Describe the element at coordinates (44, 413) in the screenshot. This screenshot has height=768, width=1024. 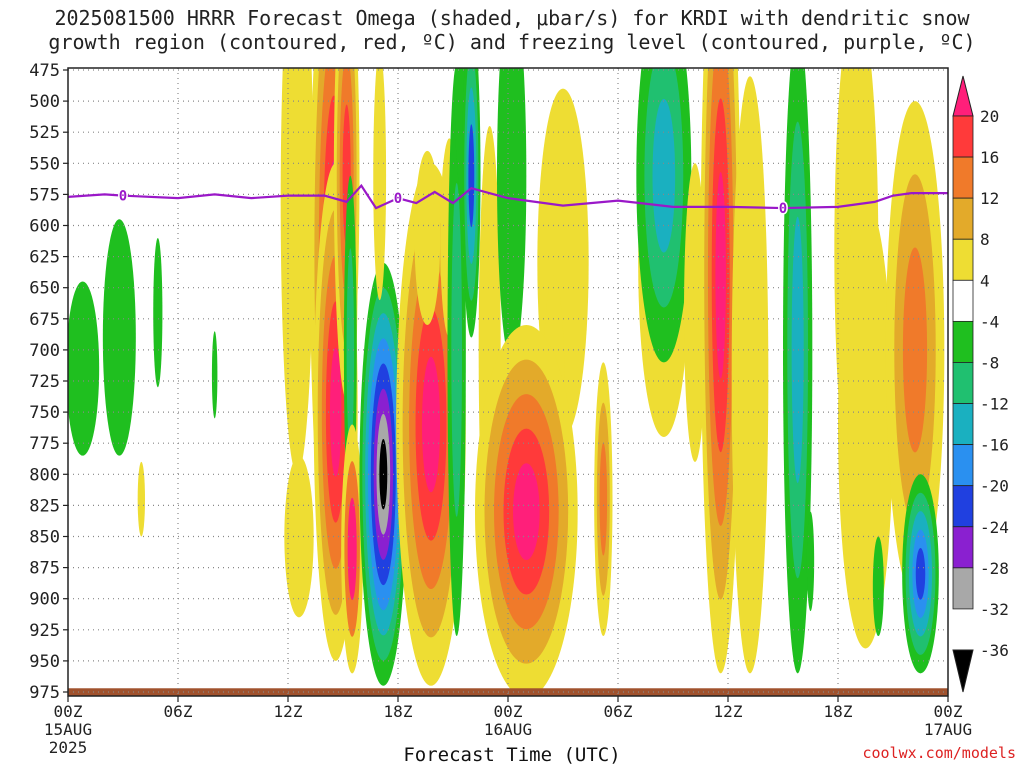
I see `y-tick-label-11: 750` at that location.